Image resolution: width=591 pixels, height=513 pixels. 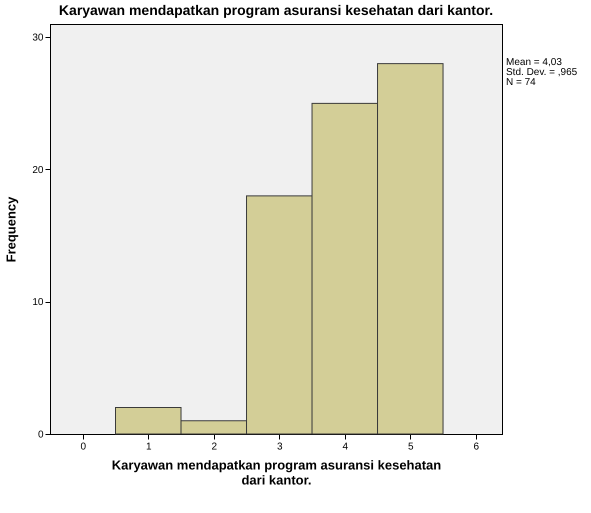 I want to click on x-tick-label: 4, so click(x=345, y=447).